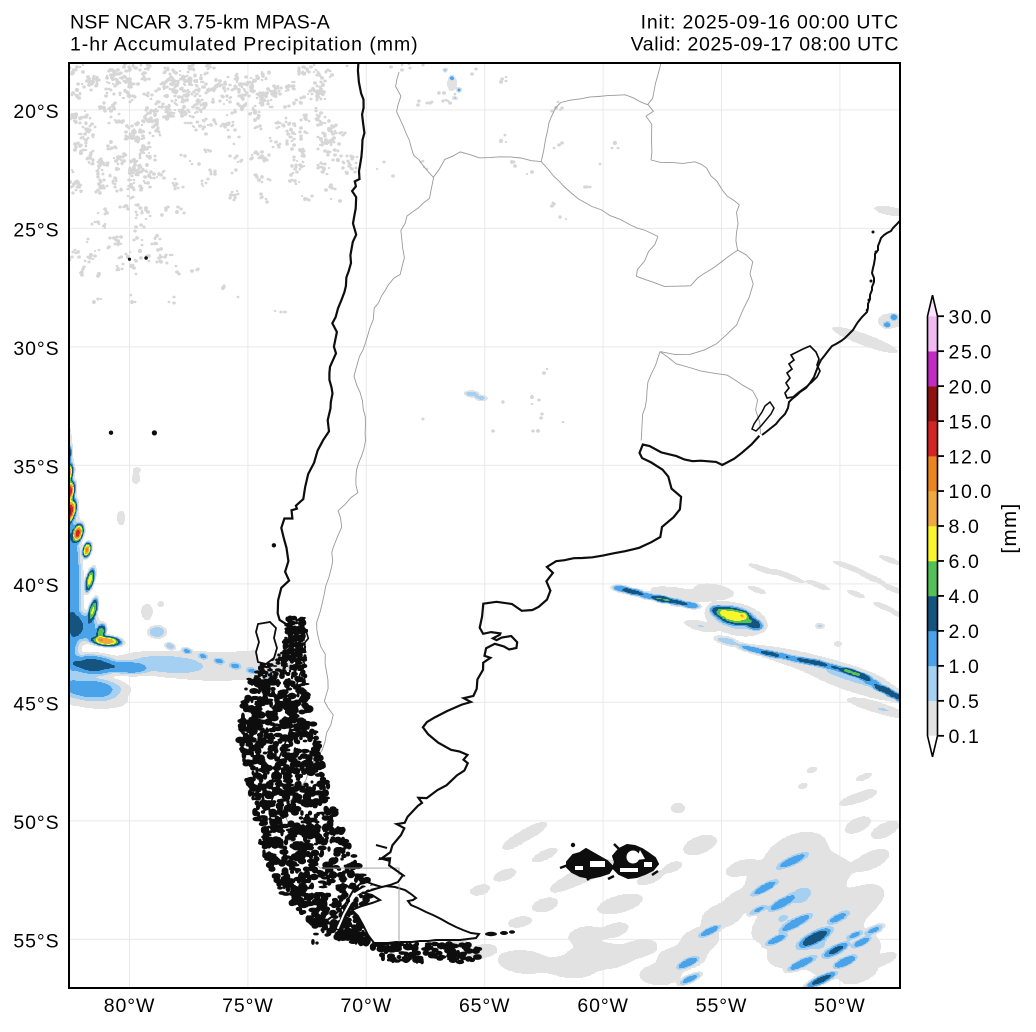 This screenshot has height=1032, width=1036. Describe the element at coordinates (36, 705) in the screenshot. I see `svg-text: 45°S` at that location.